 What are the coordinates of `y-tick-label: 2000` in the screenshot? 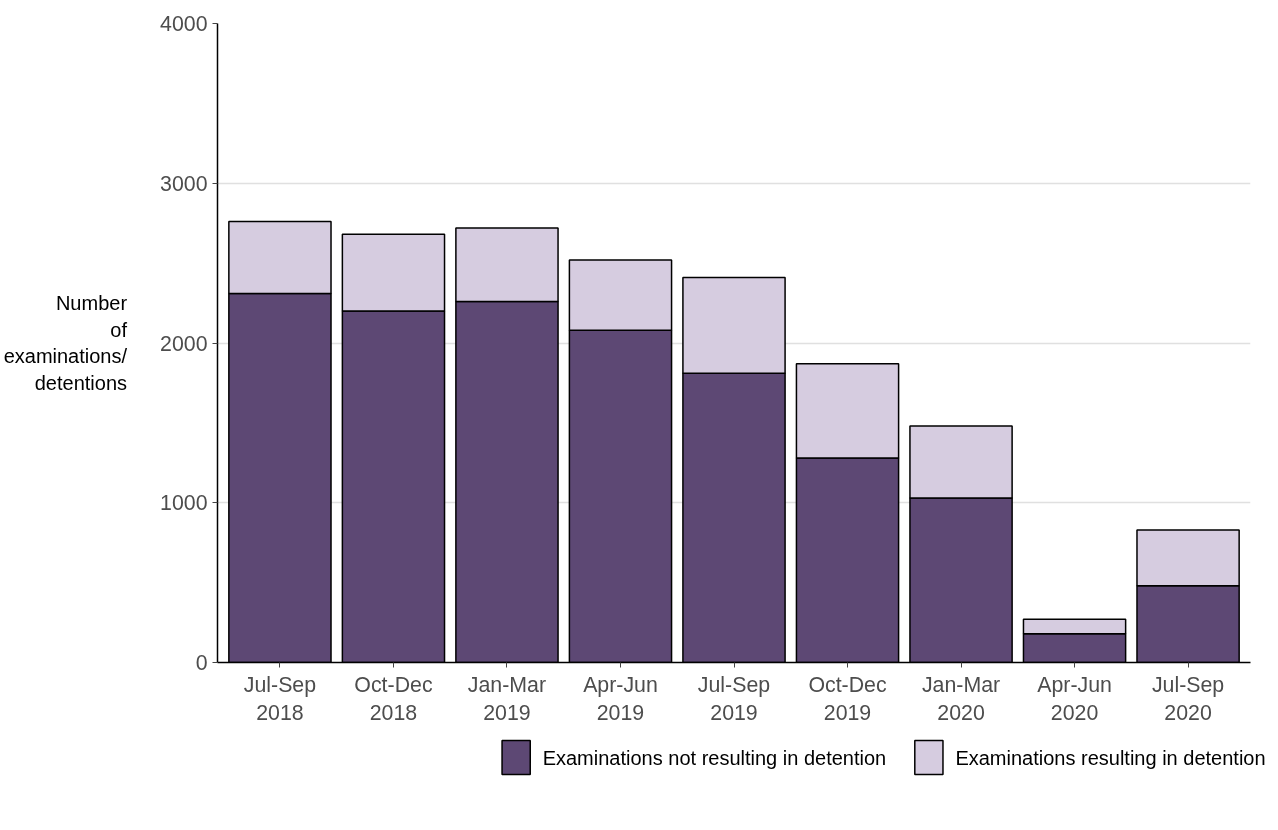 It's located at (184, 343).